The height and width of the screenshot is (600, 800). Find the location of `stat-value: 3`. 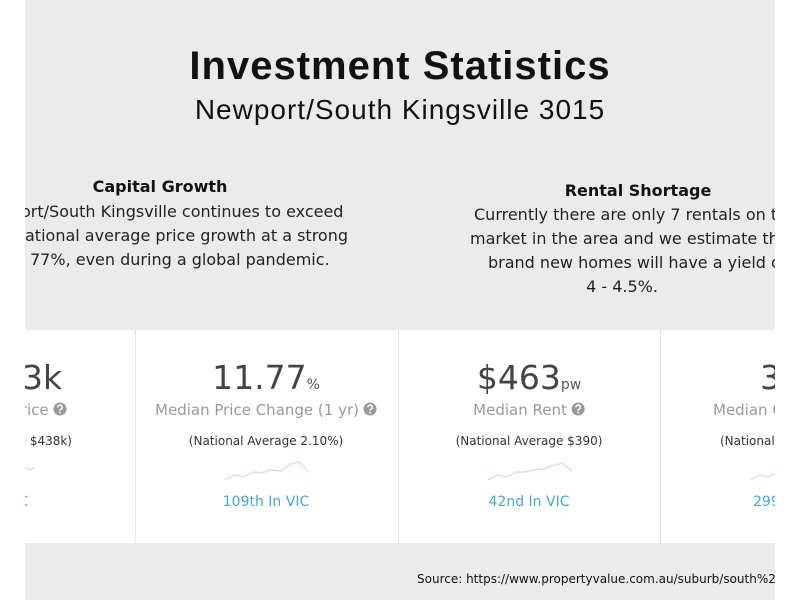

stat-value: 3 is located at coordinates (767, 377).